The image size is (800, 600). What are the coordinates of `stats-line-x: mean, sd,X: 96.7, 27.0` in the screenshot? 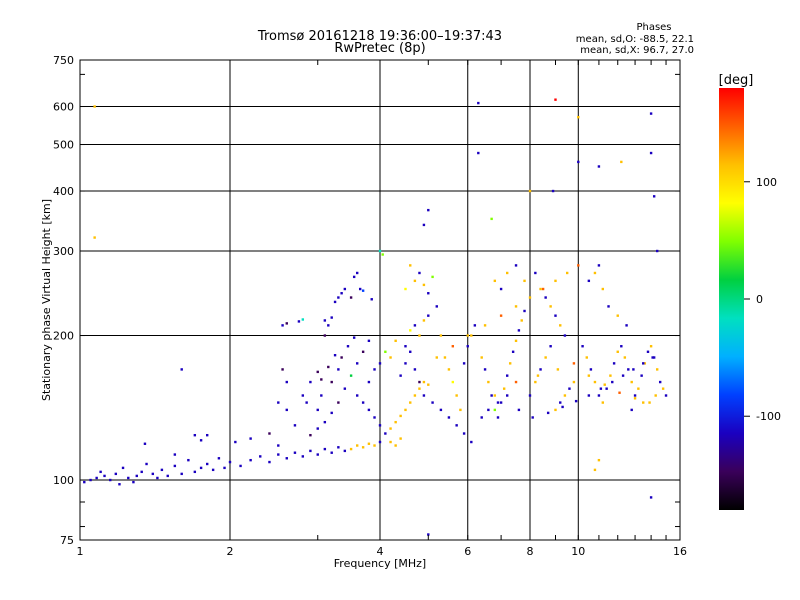 It's located at (637, 50).